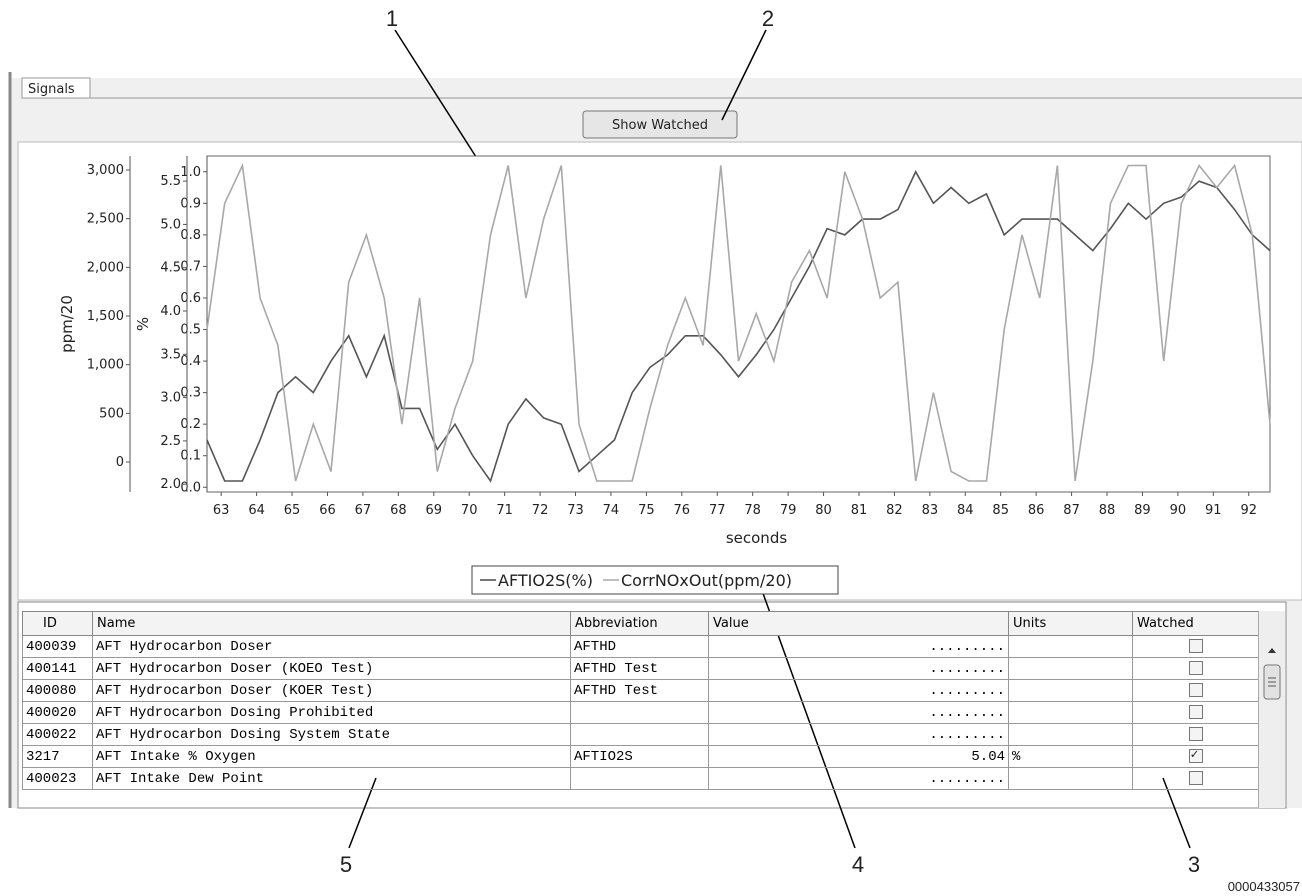 The image size is (1302, 896). What do you see at coordinates (57, 646) in the screenshot?
I see `cell-id: 400039` at bounding box center [57, 646].